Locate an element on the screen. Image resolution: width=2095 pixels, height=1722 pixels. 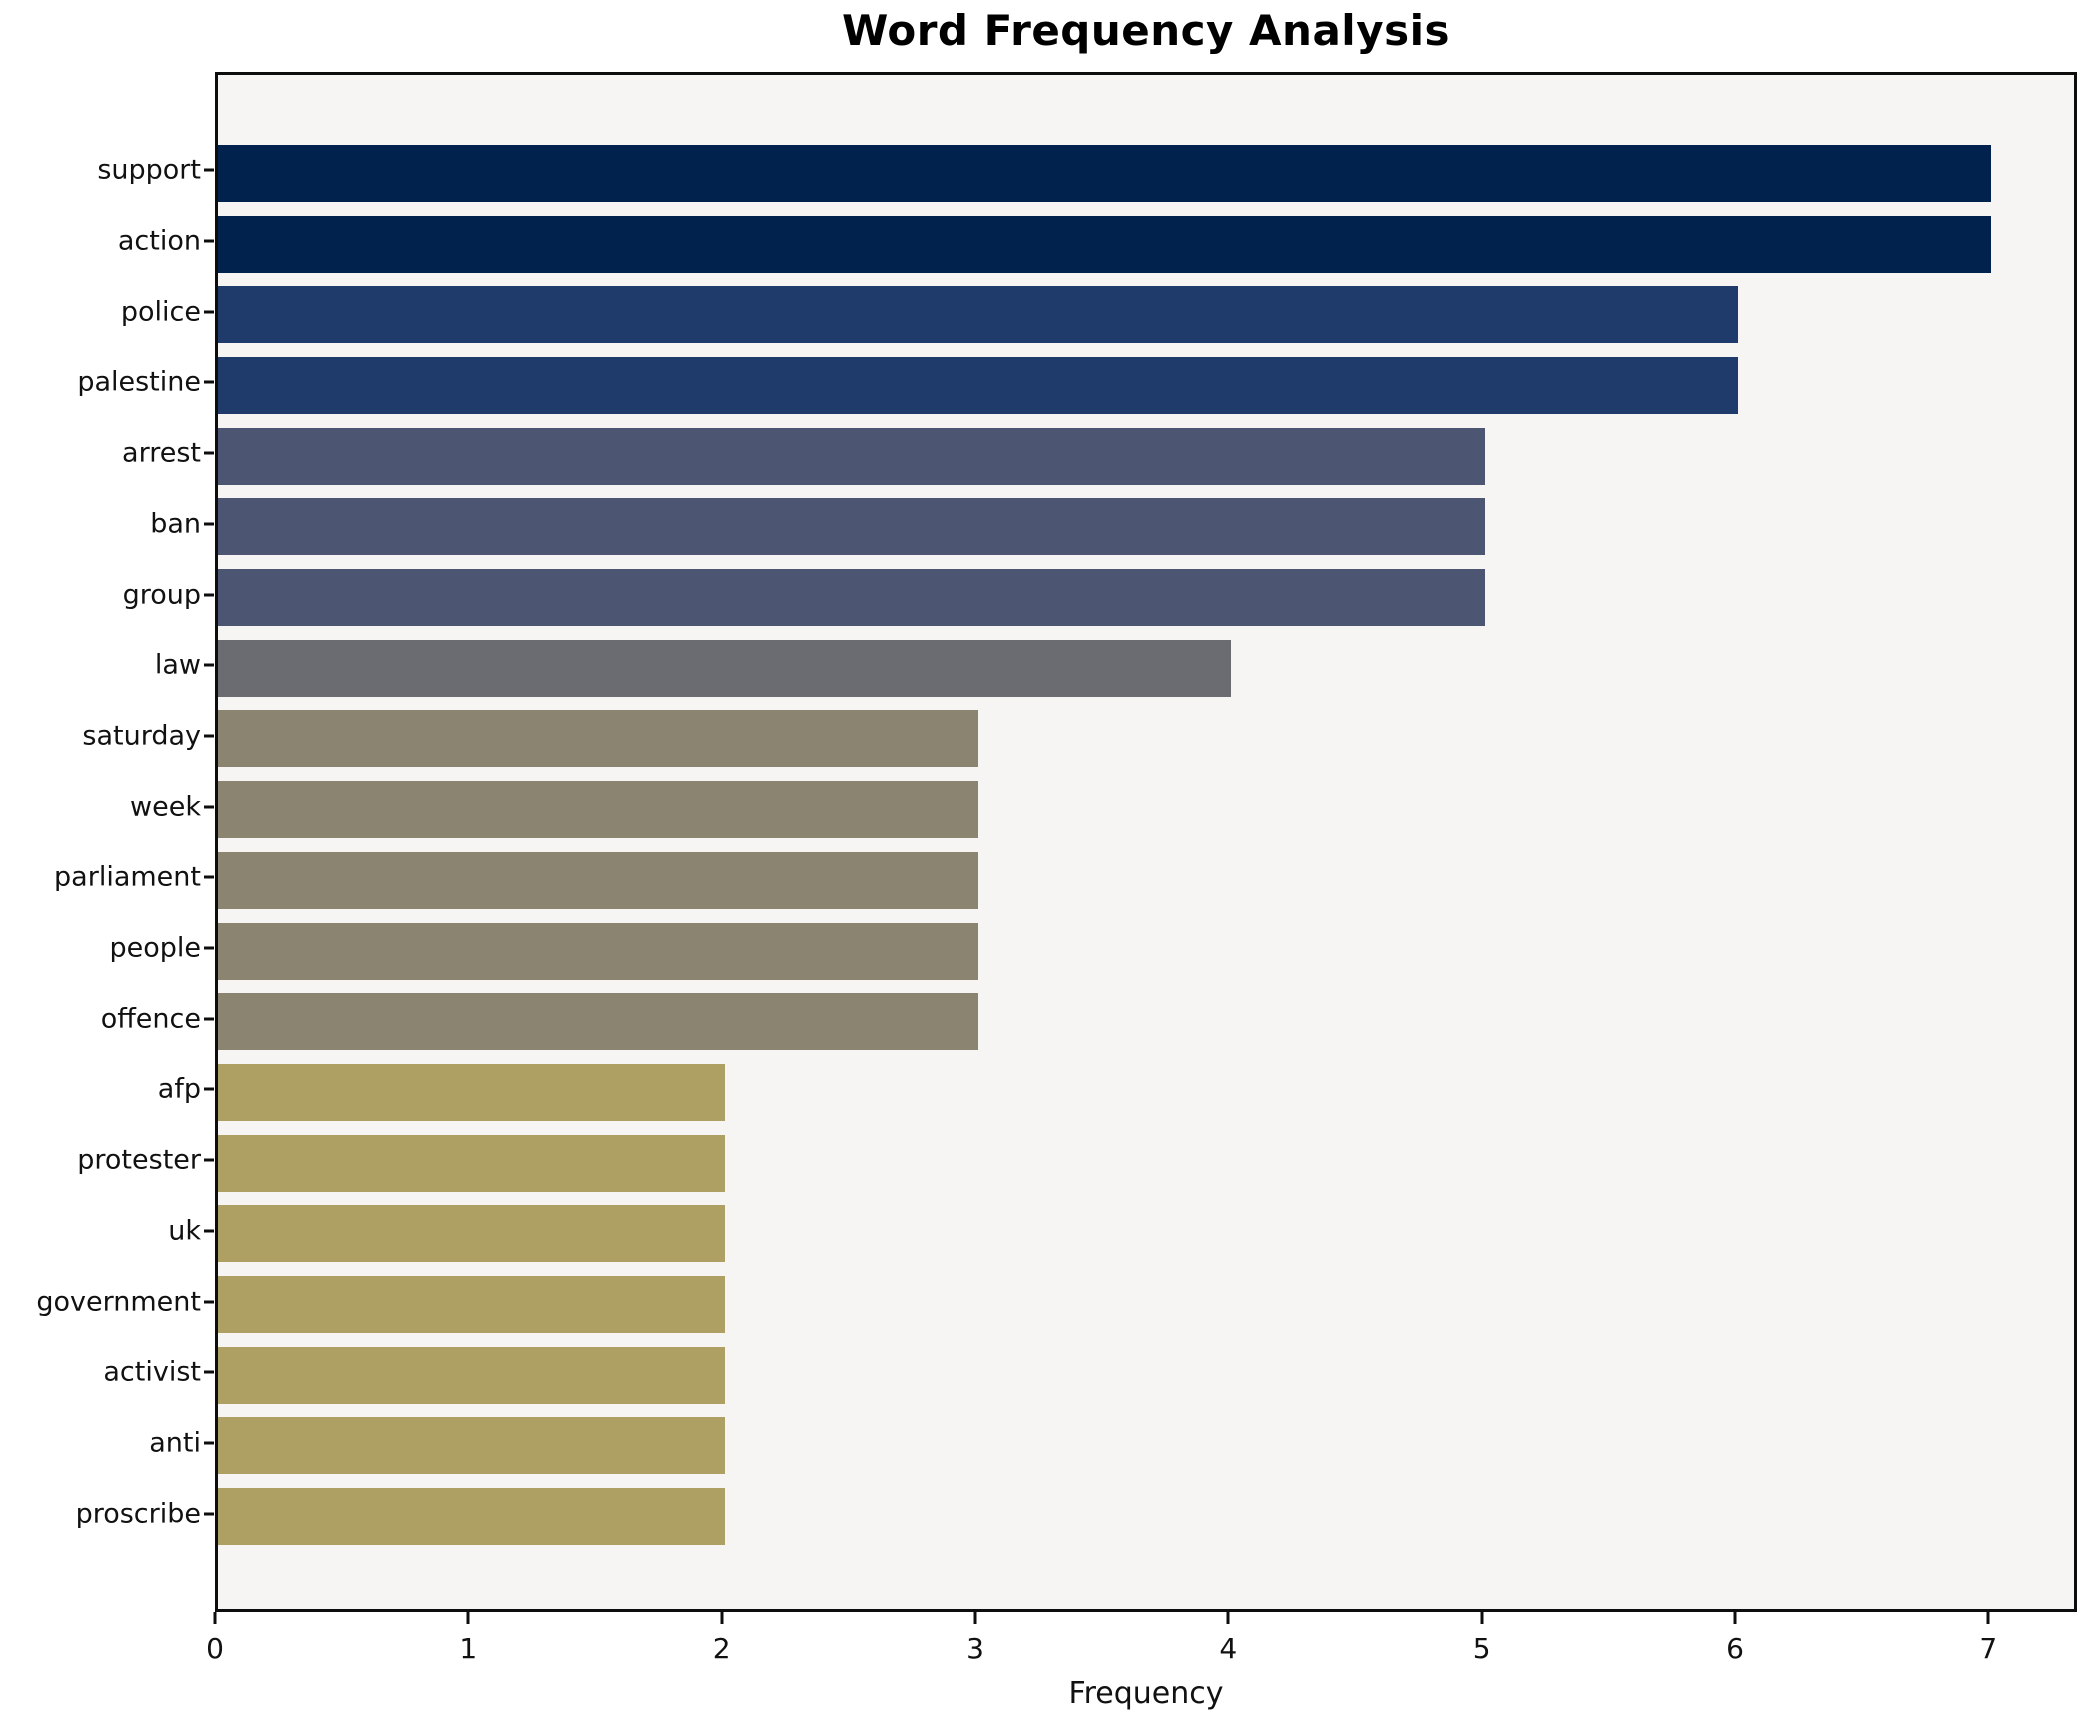
y-tick-label-anti: anti is located at coordinates (175, 1443).